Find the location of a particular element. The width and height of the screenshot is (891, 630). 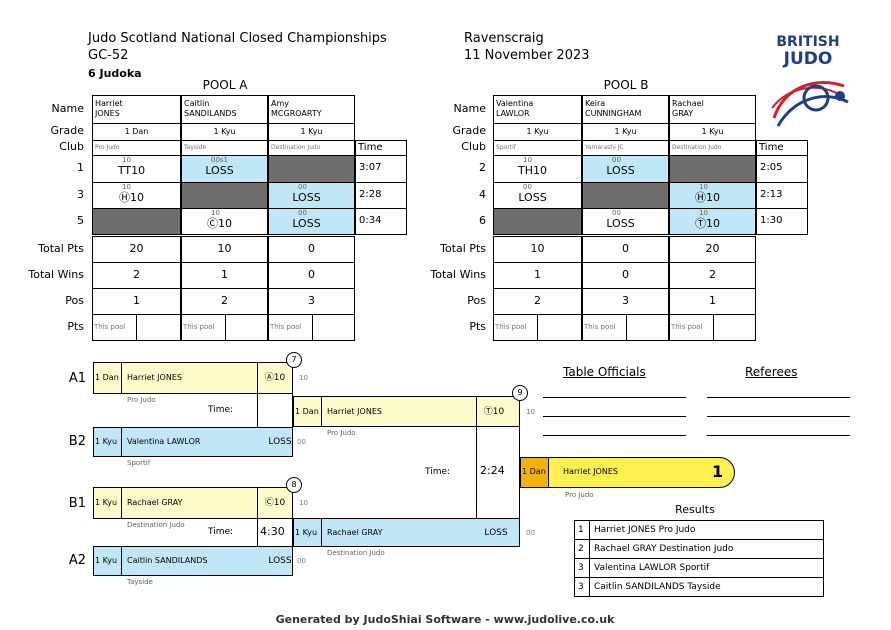

name: Caitlin is located at coordinates (197, 103).